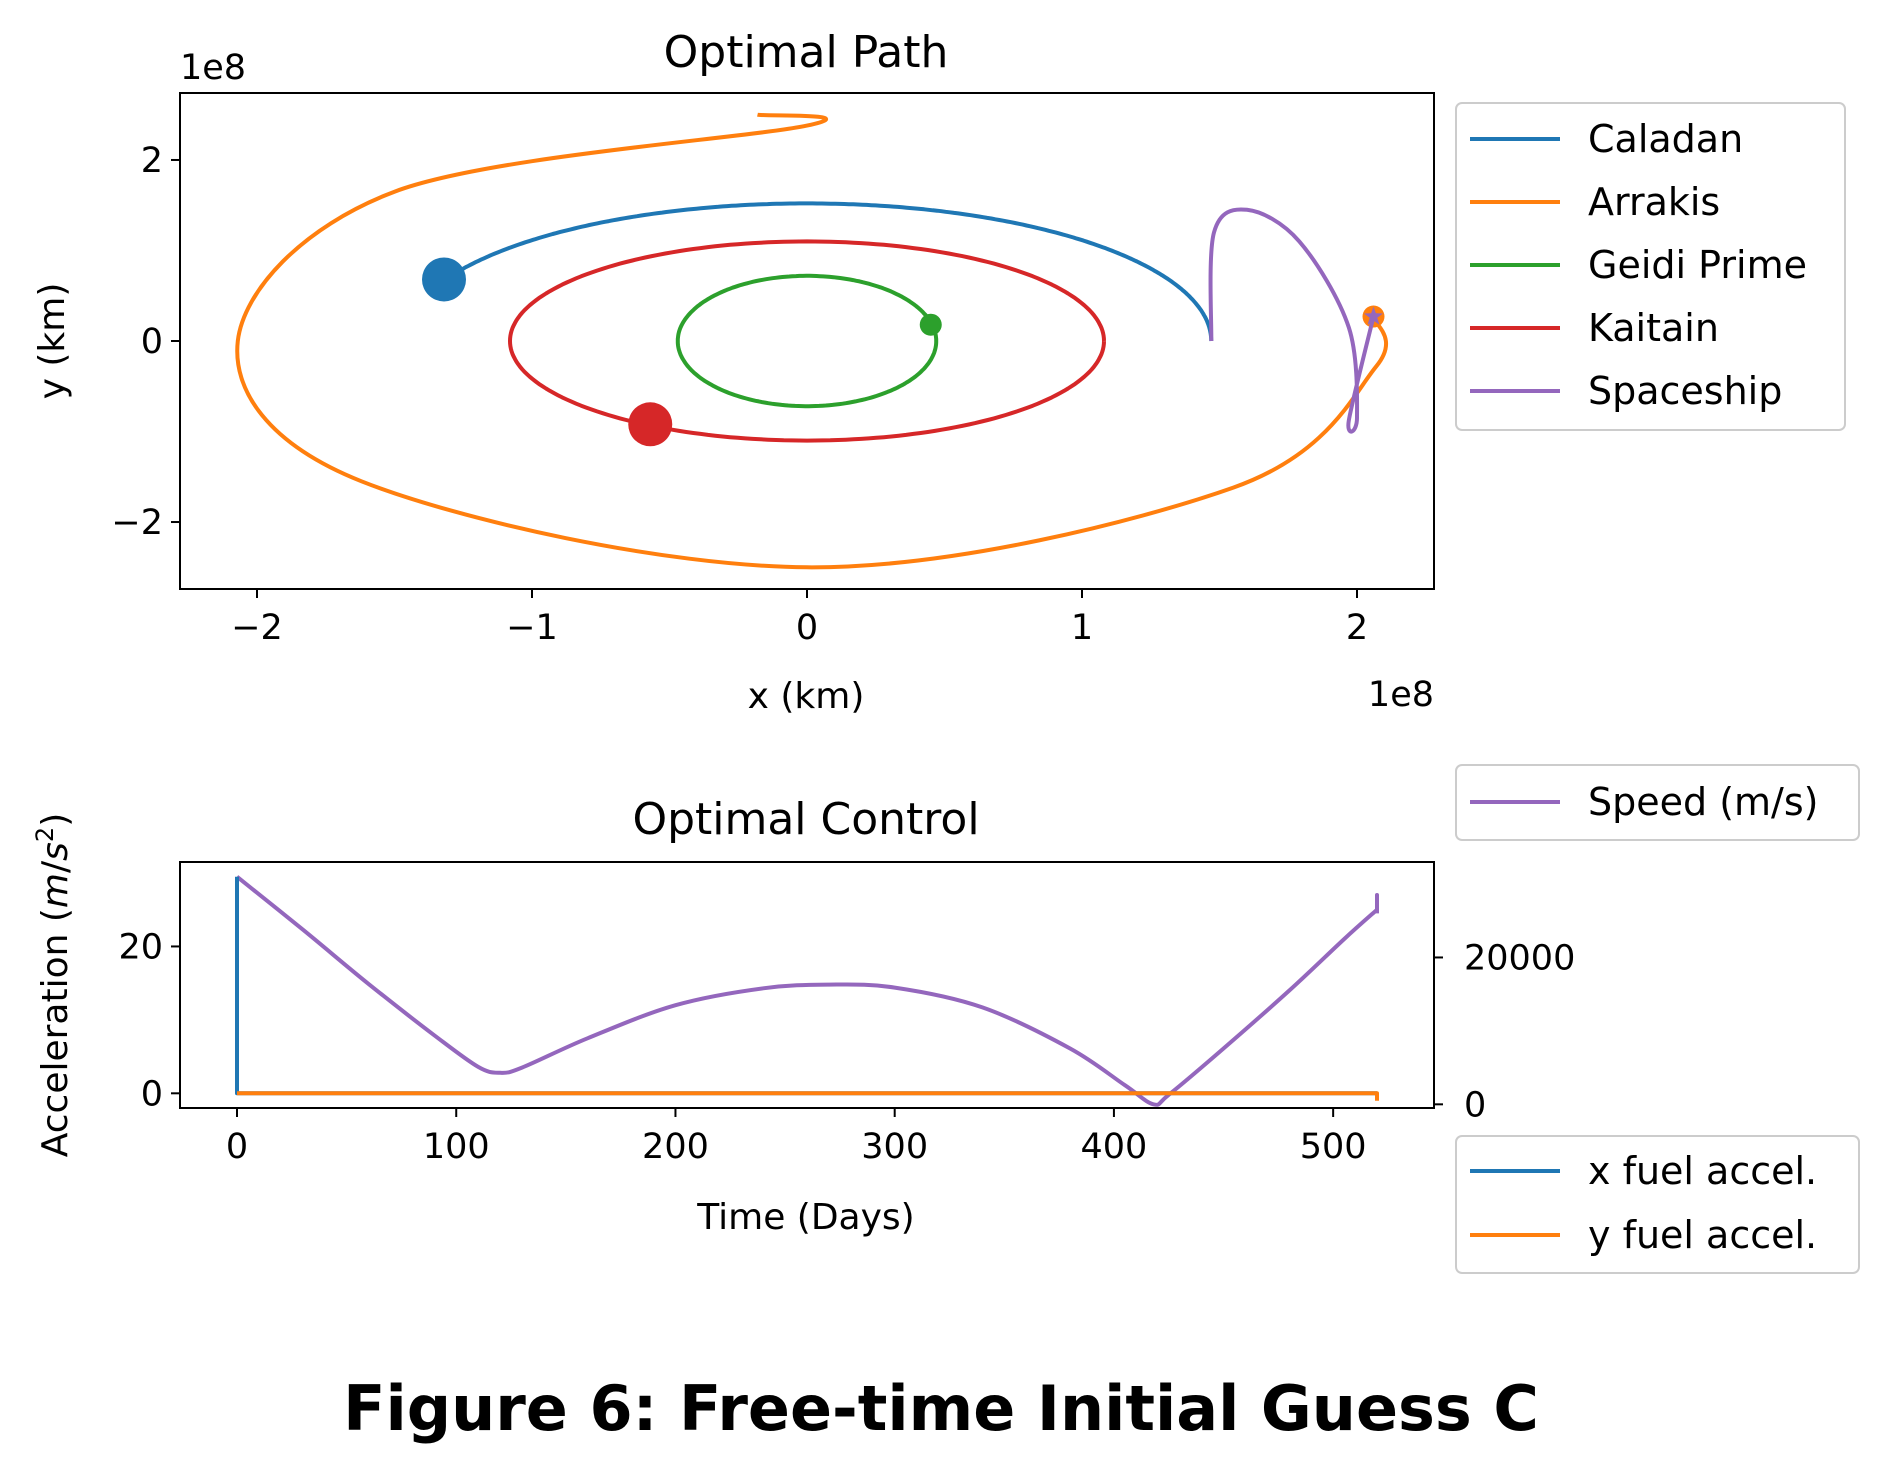  I want to click on path-y-ticks: −2 0 2, so click(145, 342).